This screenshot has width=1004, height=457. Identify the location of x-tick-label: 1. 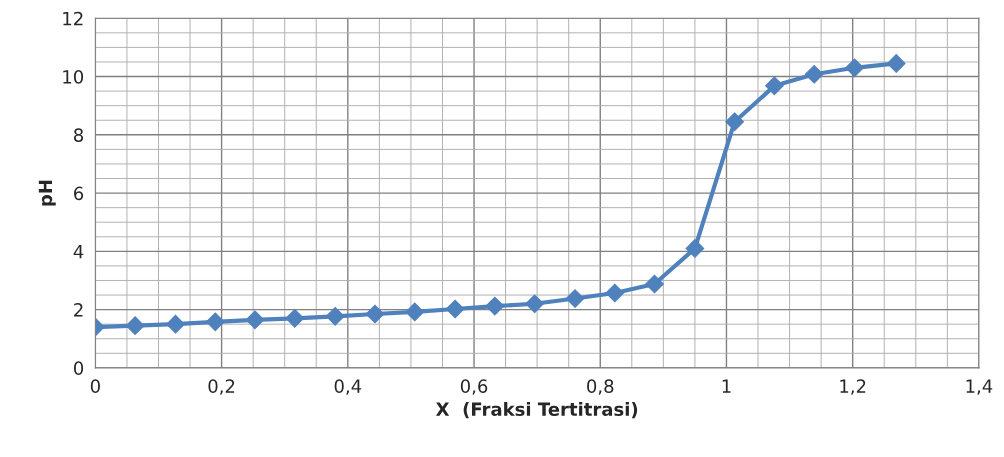
(726, 386).